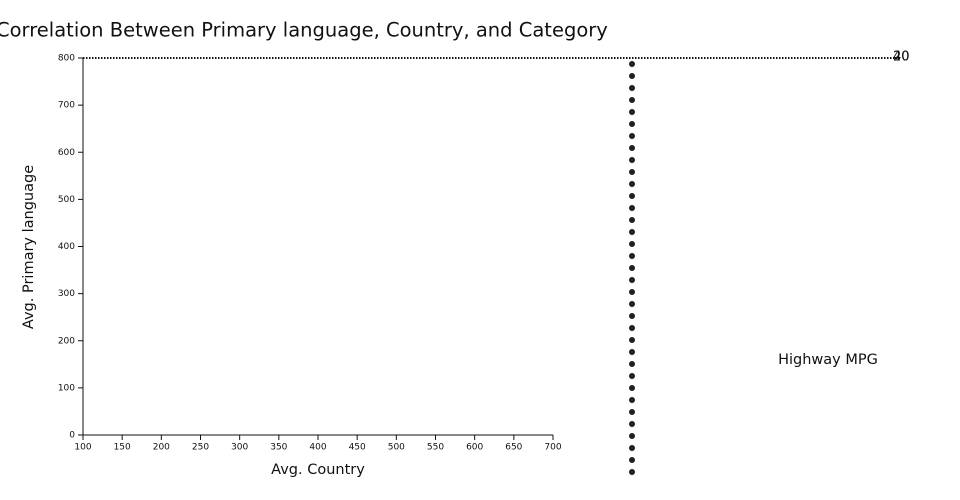 The height and width of the screenshot is (500, 960). Describe the element at coordinates (239, 448) in the screenshot. I see `x-tick-label: 300` at that location.